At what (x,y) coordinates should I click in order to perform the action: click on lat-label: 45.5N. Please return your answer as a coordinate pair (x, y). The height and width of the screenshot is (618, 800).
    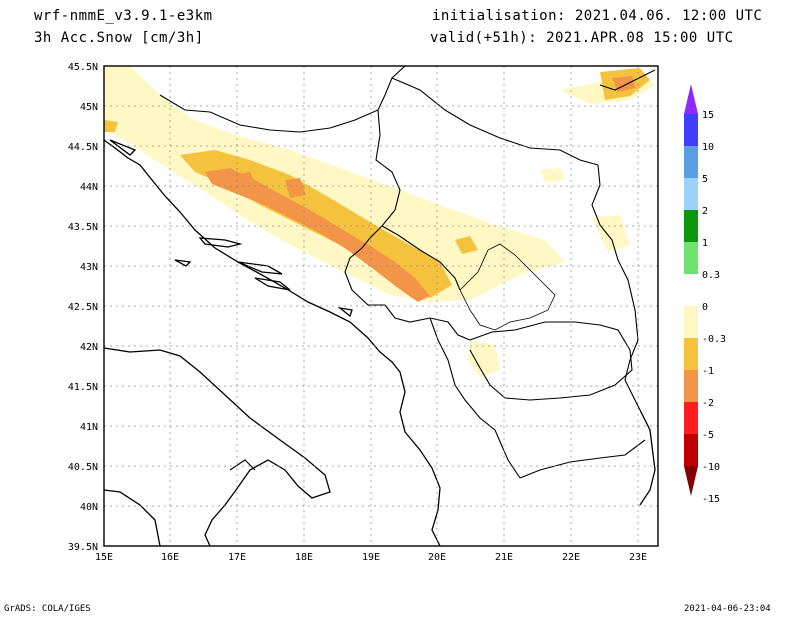
    Looking at the image, I should click on (83, 67).